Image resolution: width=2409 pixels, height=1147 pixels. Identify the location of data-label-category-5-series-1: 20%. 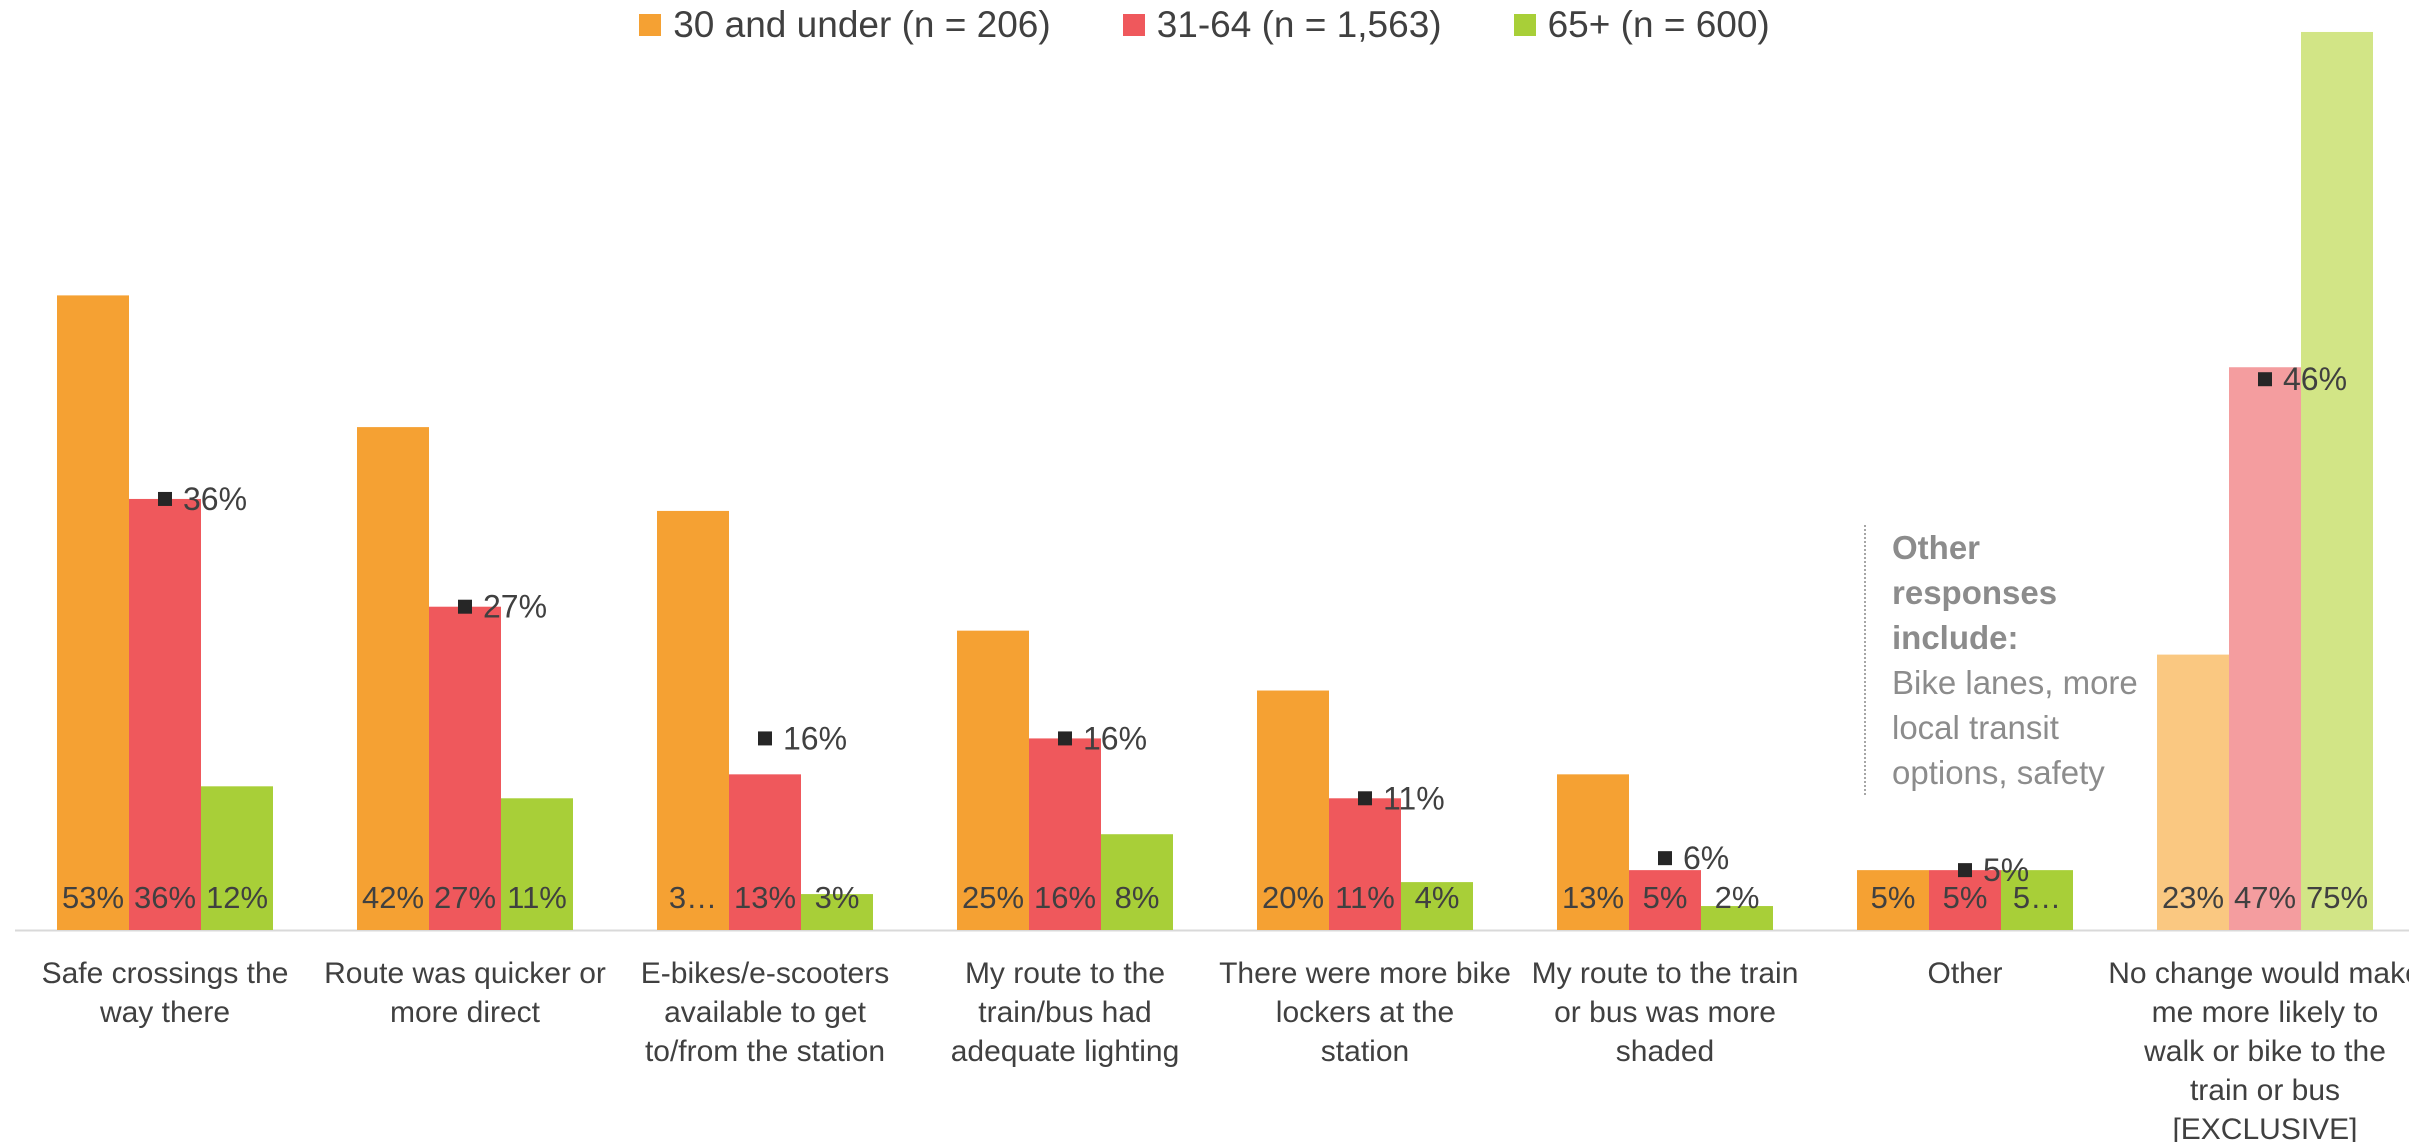
(1293, 897).